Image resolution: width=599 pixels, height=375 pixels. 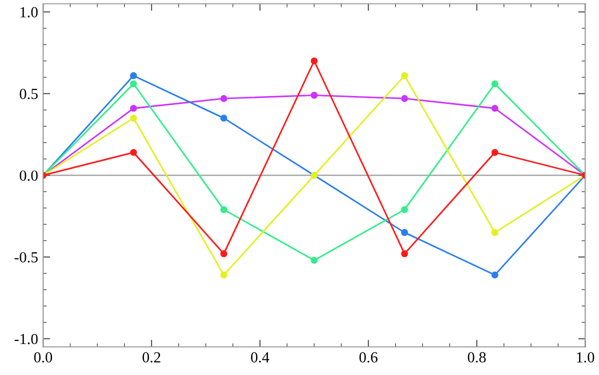 I want to click on y-tick-label: 0.5, so click(x=29, y=94).